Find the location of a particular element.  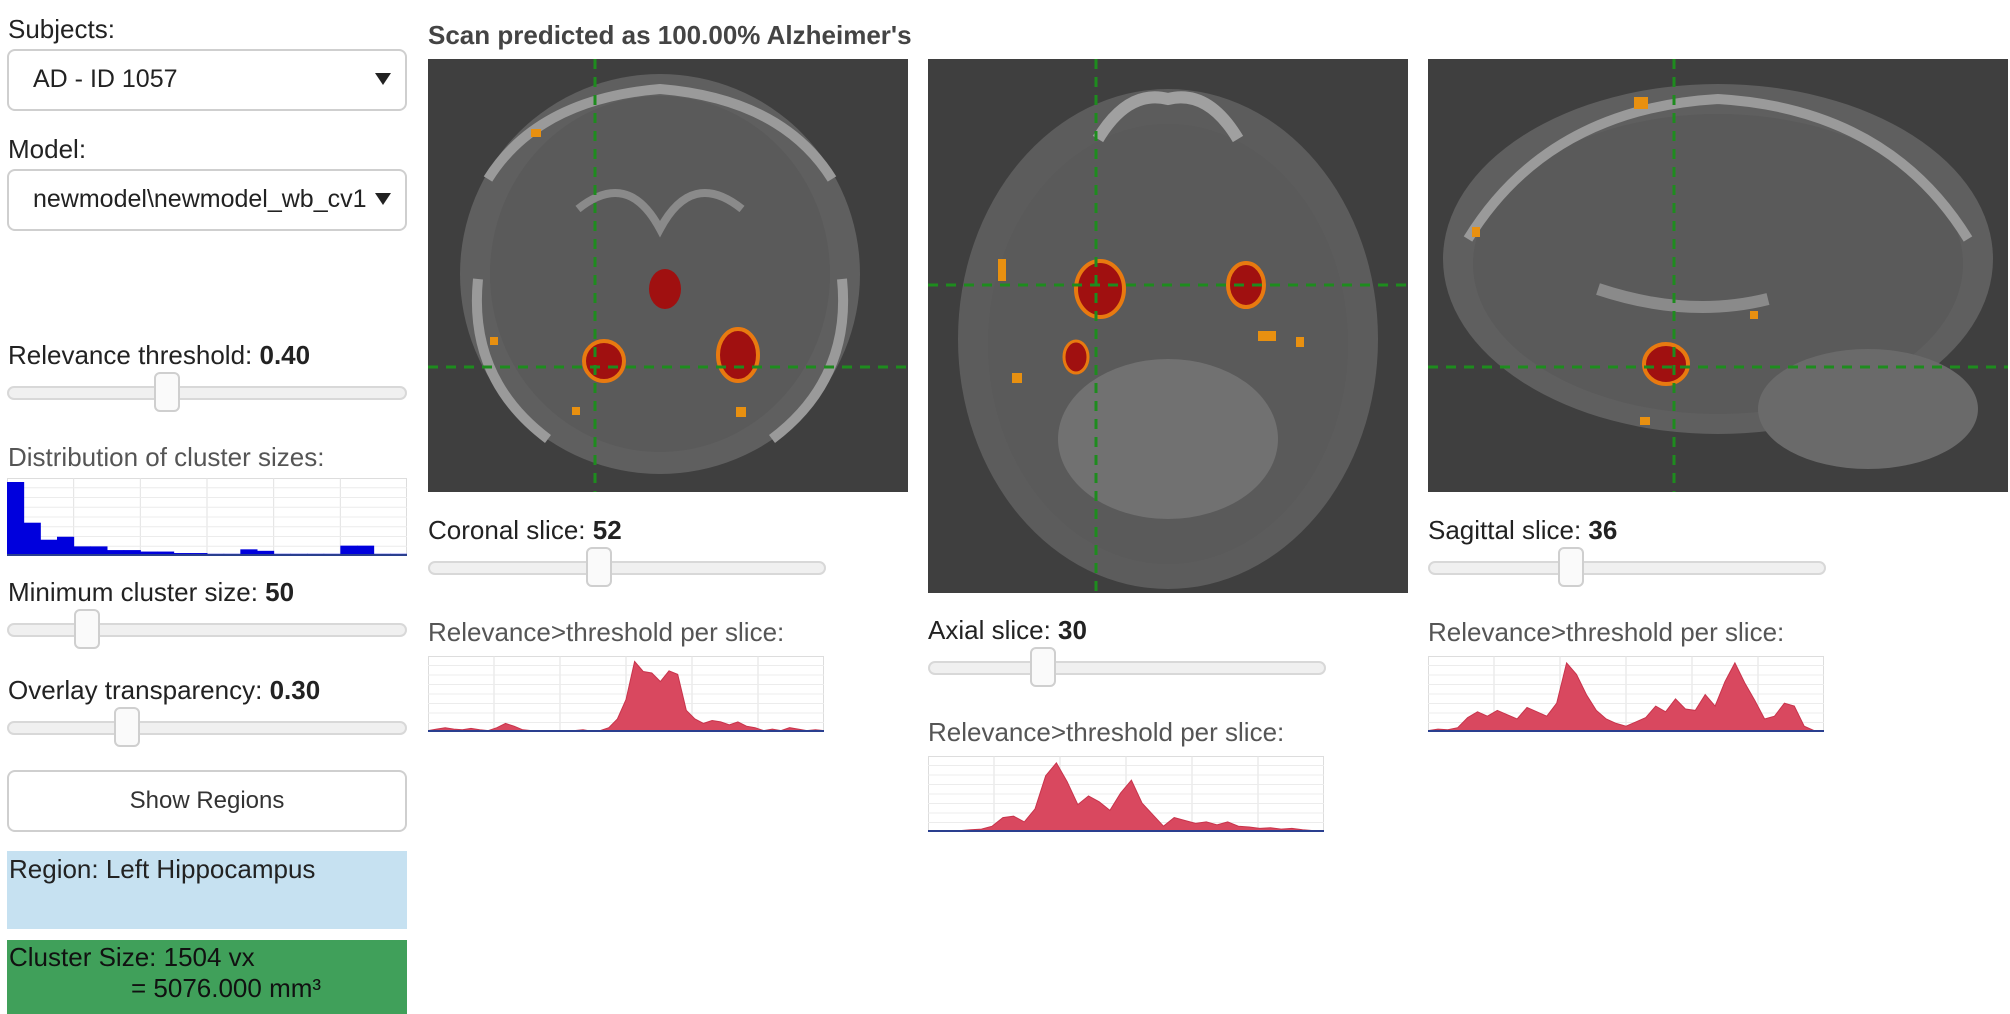

axial-slice-value: 30 is located at coordinates (1072, 630).